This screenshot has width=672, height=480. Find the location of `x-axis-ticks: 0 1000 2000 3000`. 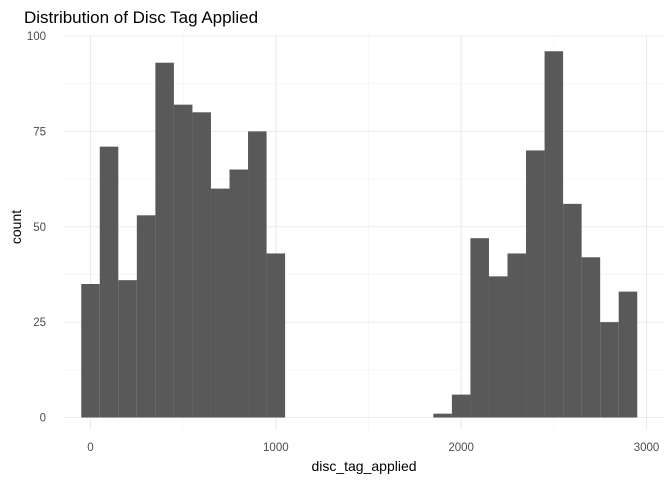

x-axis-ticks: 0 1000 2000 3000 is located at coordinates (373, 448).